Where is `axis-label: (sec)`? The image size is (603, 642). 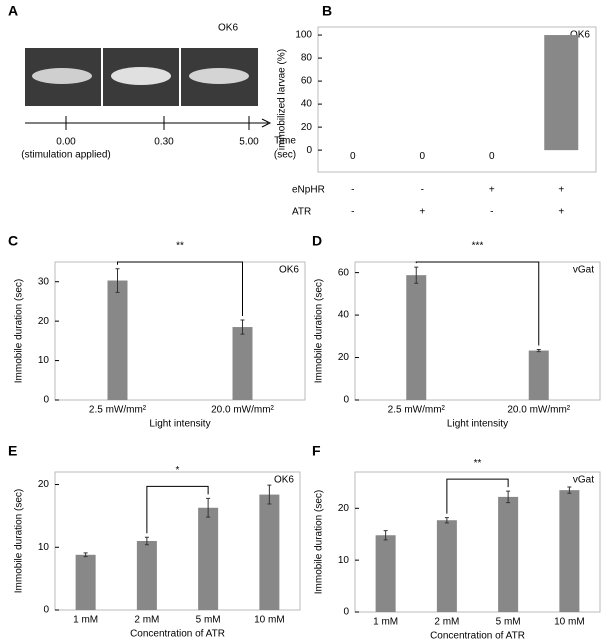 axis-label: (sec) is located at coordinates (285, 155).